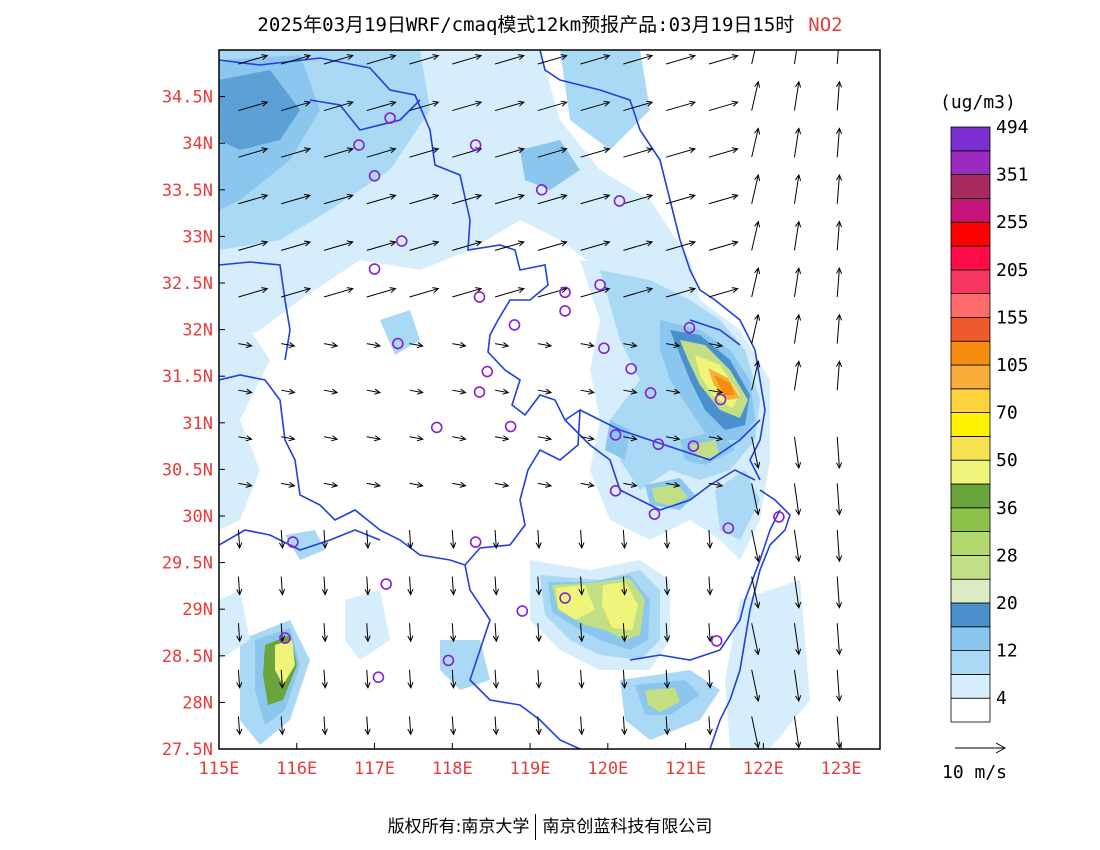 This screenshot has width=1100, height=850. I want to click on lat-tick-label: 30N, so click(197, 517).